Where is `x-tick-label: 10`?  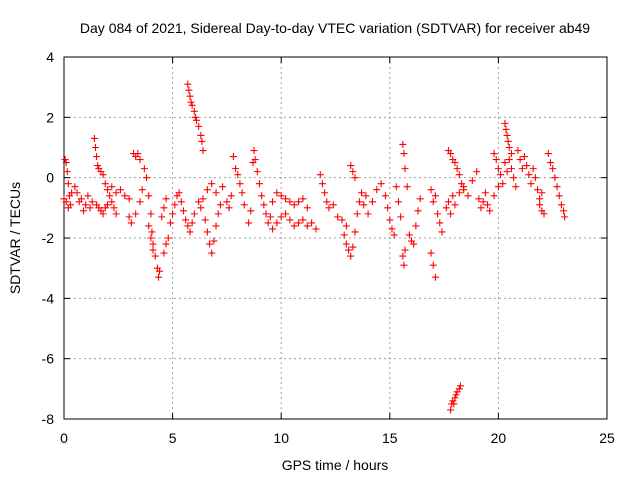
x-tick-label: 10 is located at coordinates (281, 438).